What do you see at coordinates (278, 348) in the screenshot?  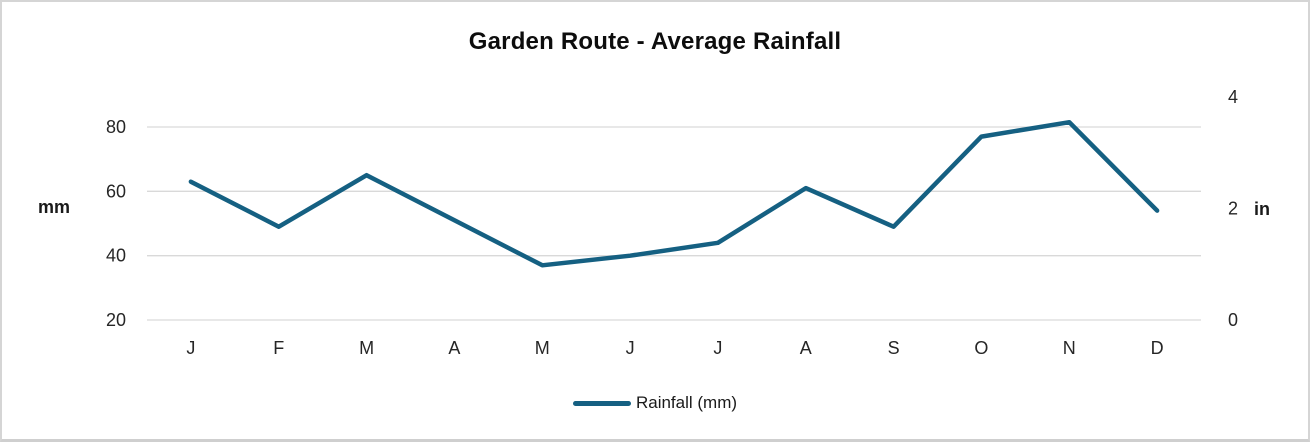 I see `x-axis-month-label: F` at bounding box center [278, 348].